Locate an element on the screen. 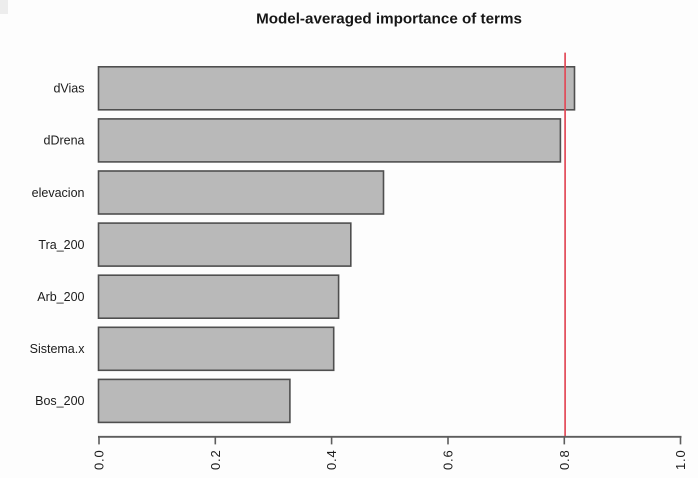  svg-text: Arb_200 is located at coordinates (60, 297).